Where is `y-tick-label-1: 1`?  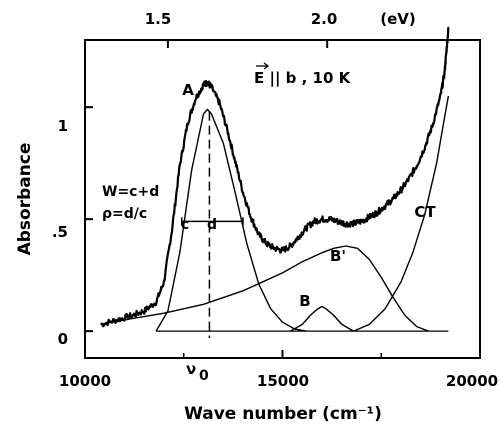
y-tick-label-1: 1 is located at coordinates (63, 126).